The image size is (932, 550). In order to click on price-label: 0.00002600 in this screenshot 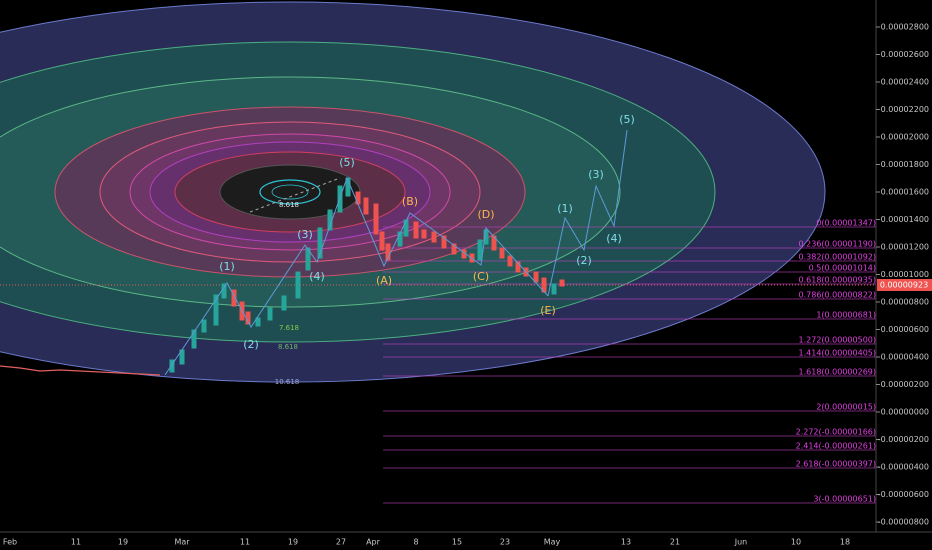, I will do `click(905, 54)`.